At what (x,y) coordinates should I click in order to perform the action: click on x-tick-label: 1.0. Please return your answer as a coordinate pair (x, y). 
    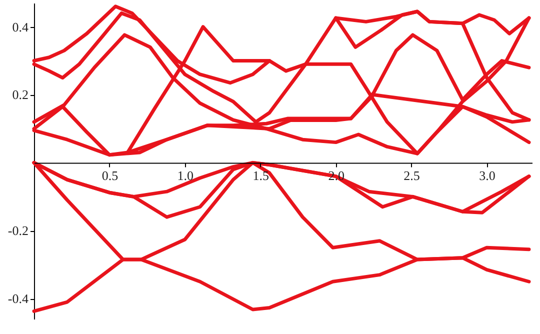
    Looking at the image, I should click on (185, 176).